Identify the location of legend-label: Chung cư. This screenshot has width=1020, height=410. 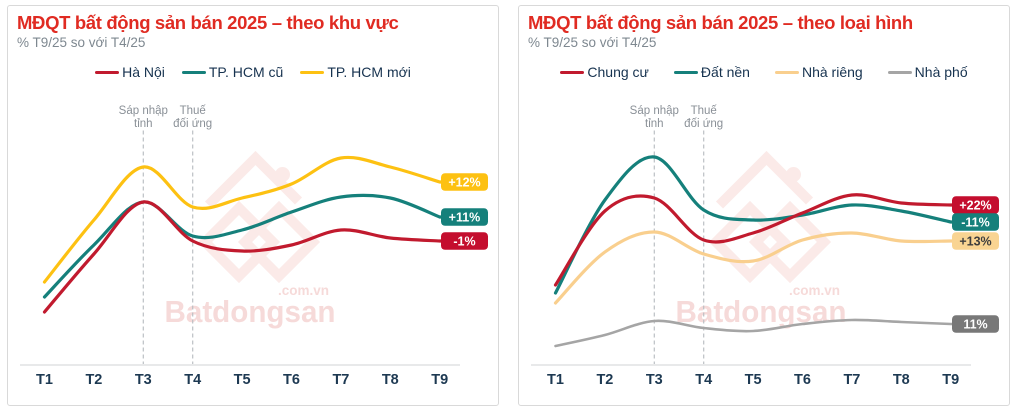
(618, 72).